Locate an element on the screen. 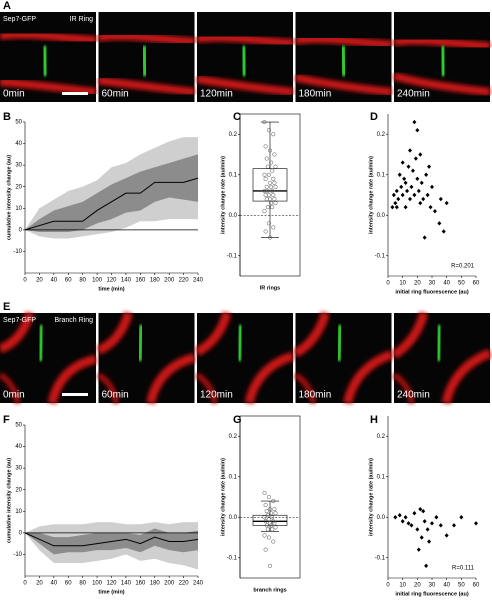  micrograph: 240min is located at coordinates (441, 57).